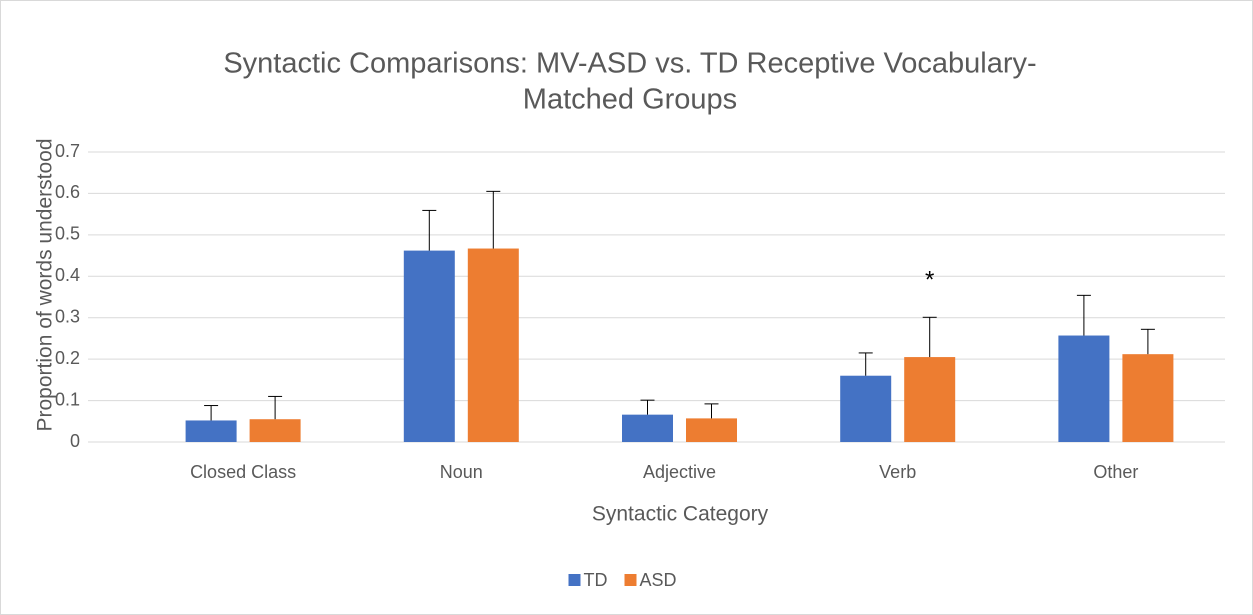 Image resolution: width=1253 pixels, height=615 pixels. What do you see at coordinates (596, 580) in the screenshot?
I see `legend-label: TD` at bounding box center [596, 580].